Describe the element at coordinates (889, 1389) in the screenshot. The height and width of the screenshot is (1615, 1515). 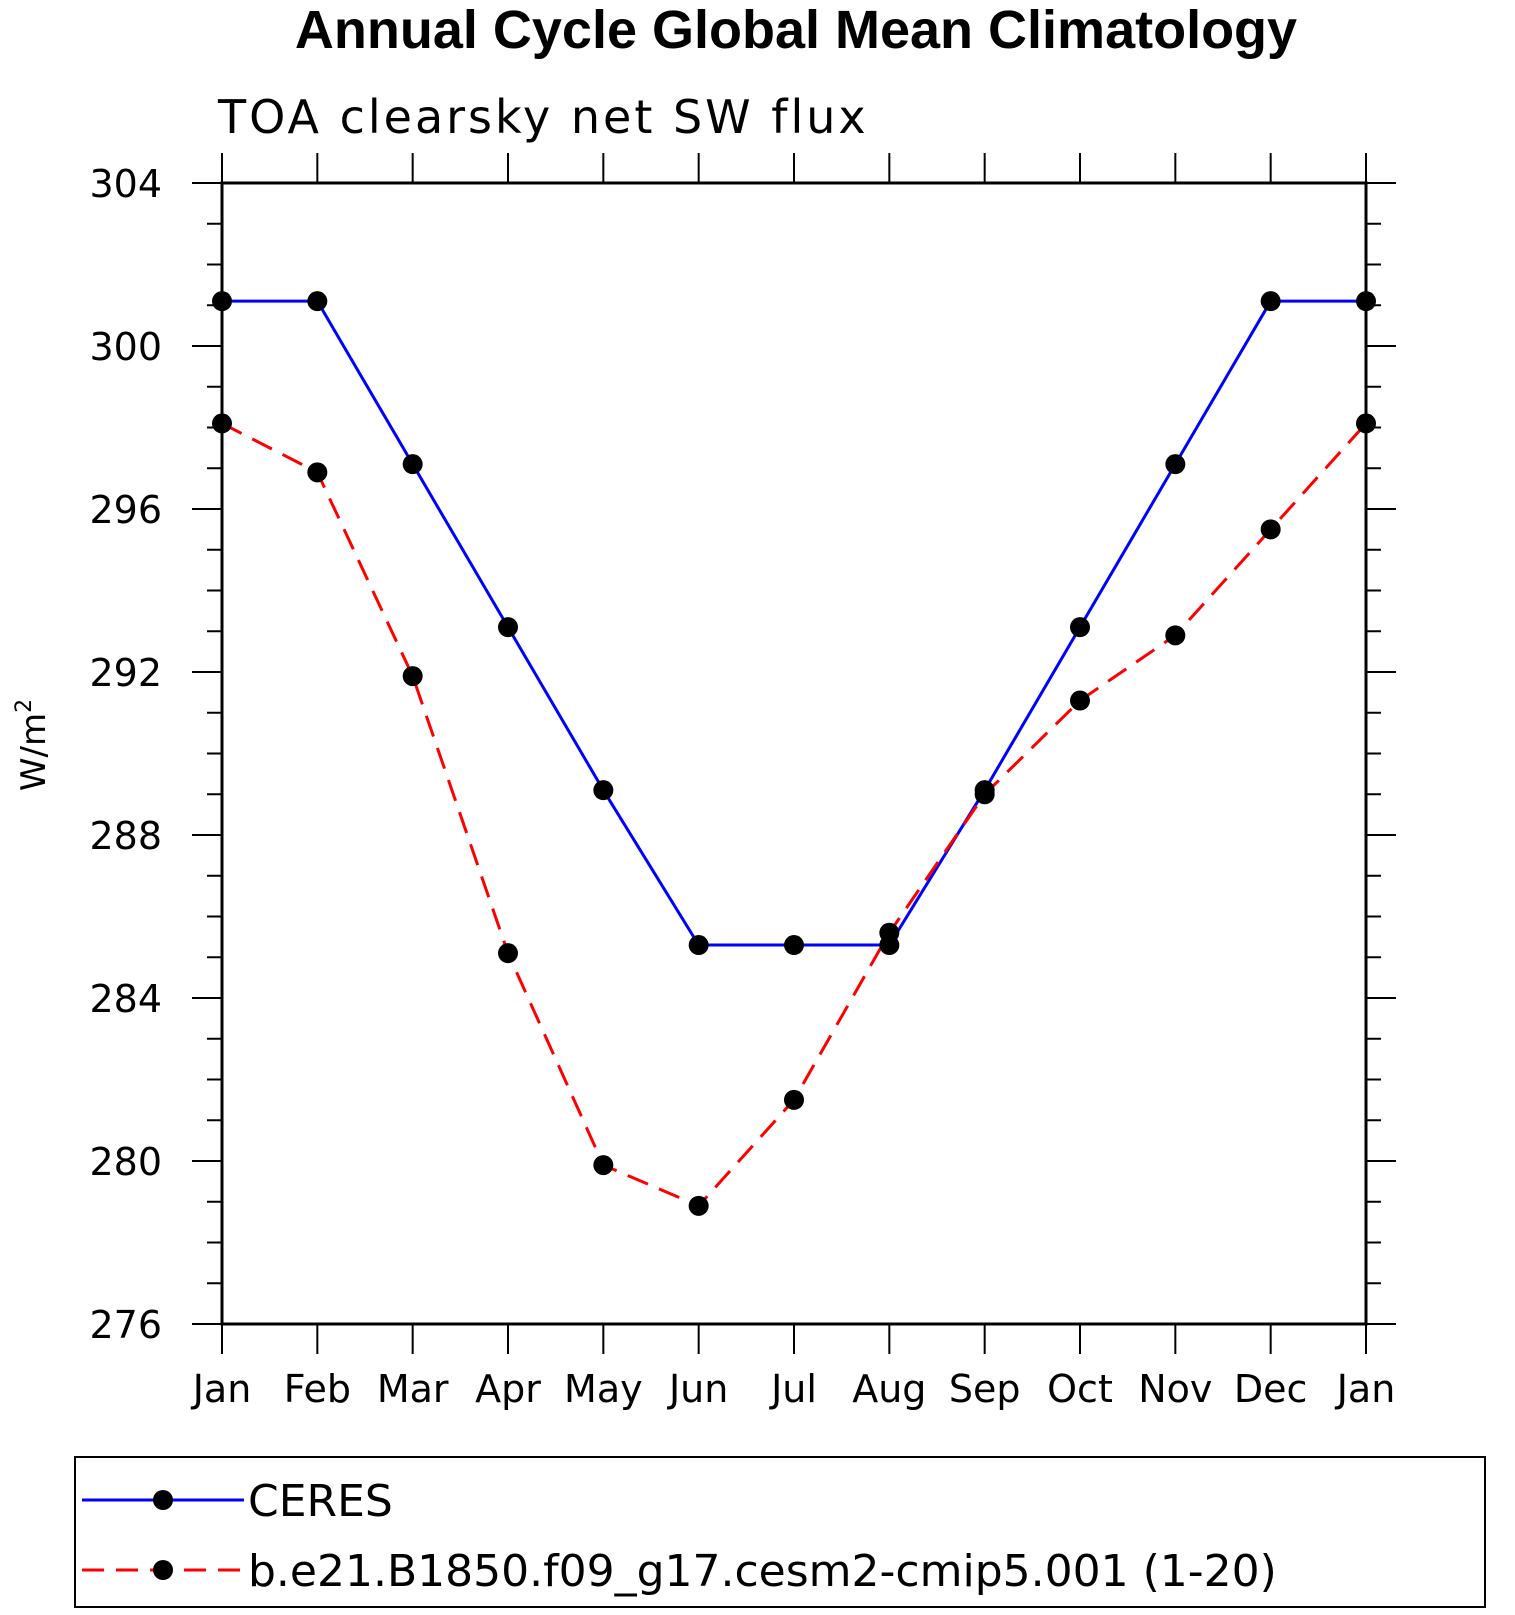
I see `x-tick-label: Aug` at that location.